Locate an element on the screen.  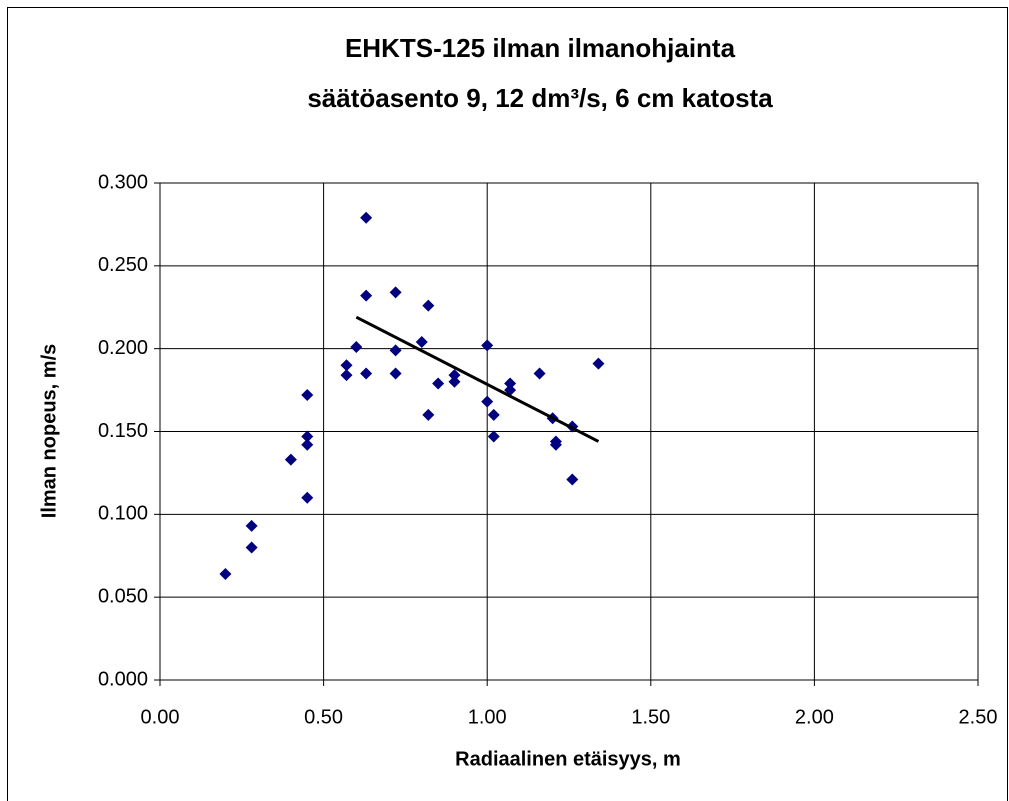
x-tick-label: 1.50 is located at coordinates (650, 717).